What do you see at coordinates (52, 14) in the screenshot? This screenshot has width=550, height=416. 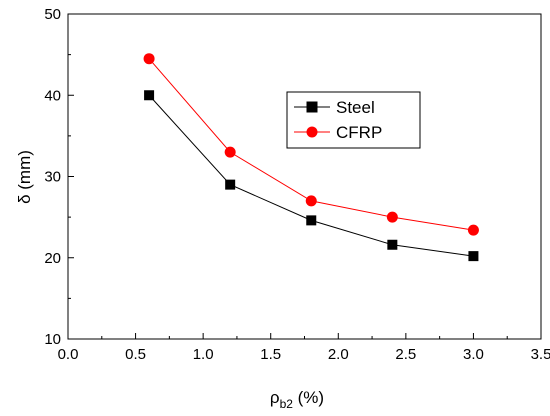 I see `y-tick-label: 50` at bounding box center [52, 14].